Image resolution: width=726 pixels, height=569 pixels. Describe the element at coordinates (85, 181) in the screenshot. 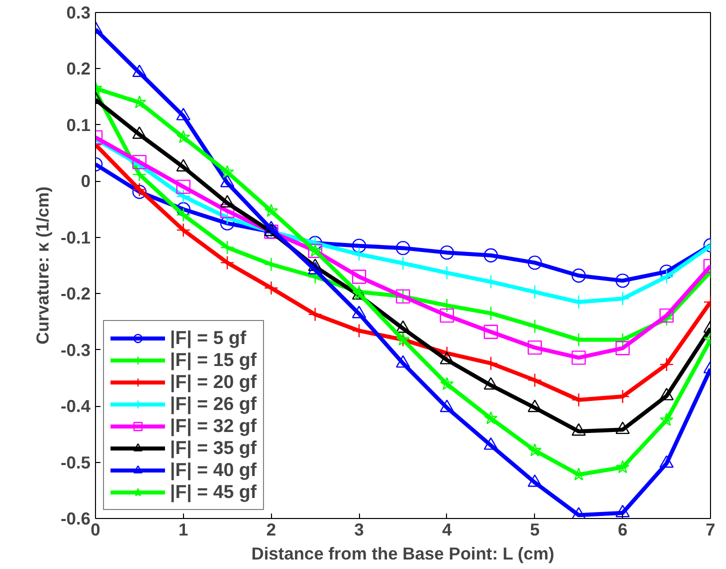

I see `y-tick-label: 0` at that location.